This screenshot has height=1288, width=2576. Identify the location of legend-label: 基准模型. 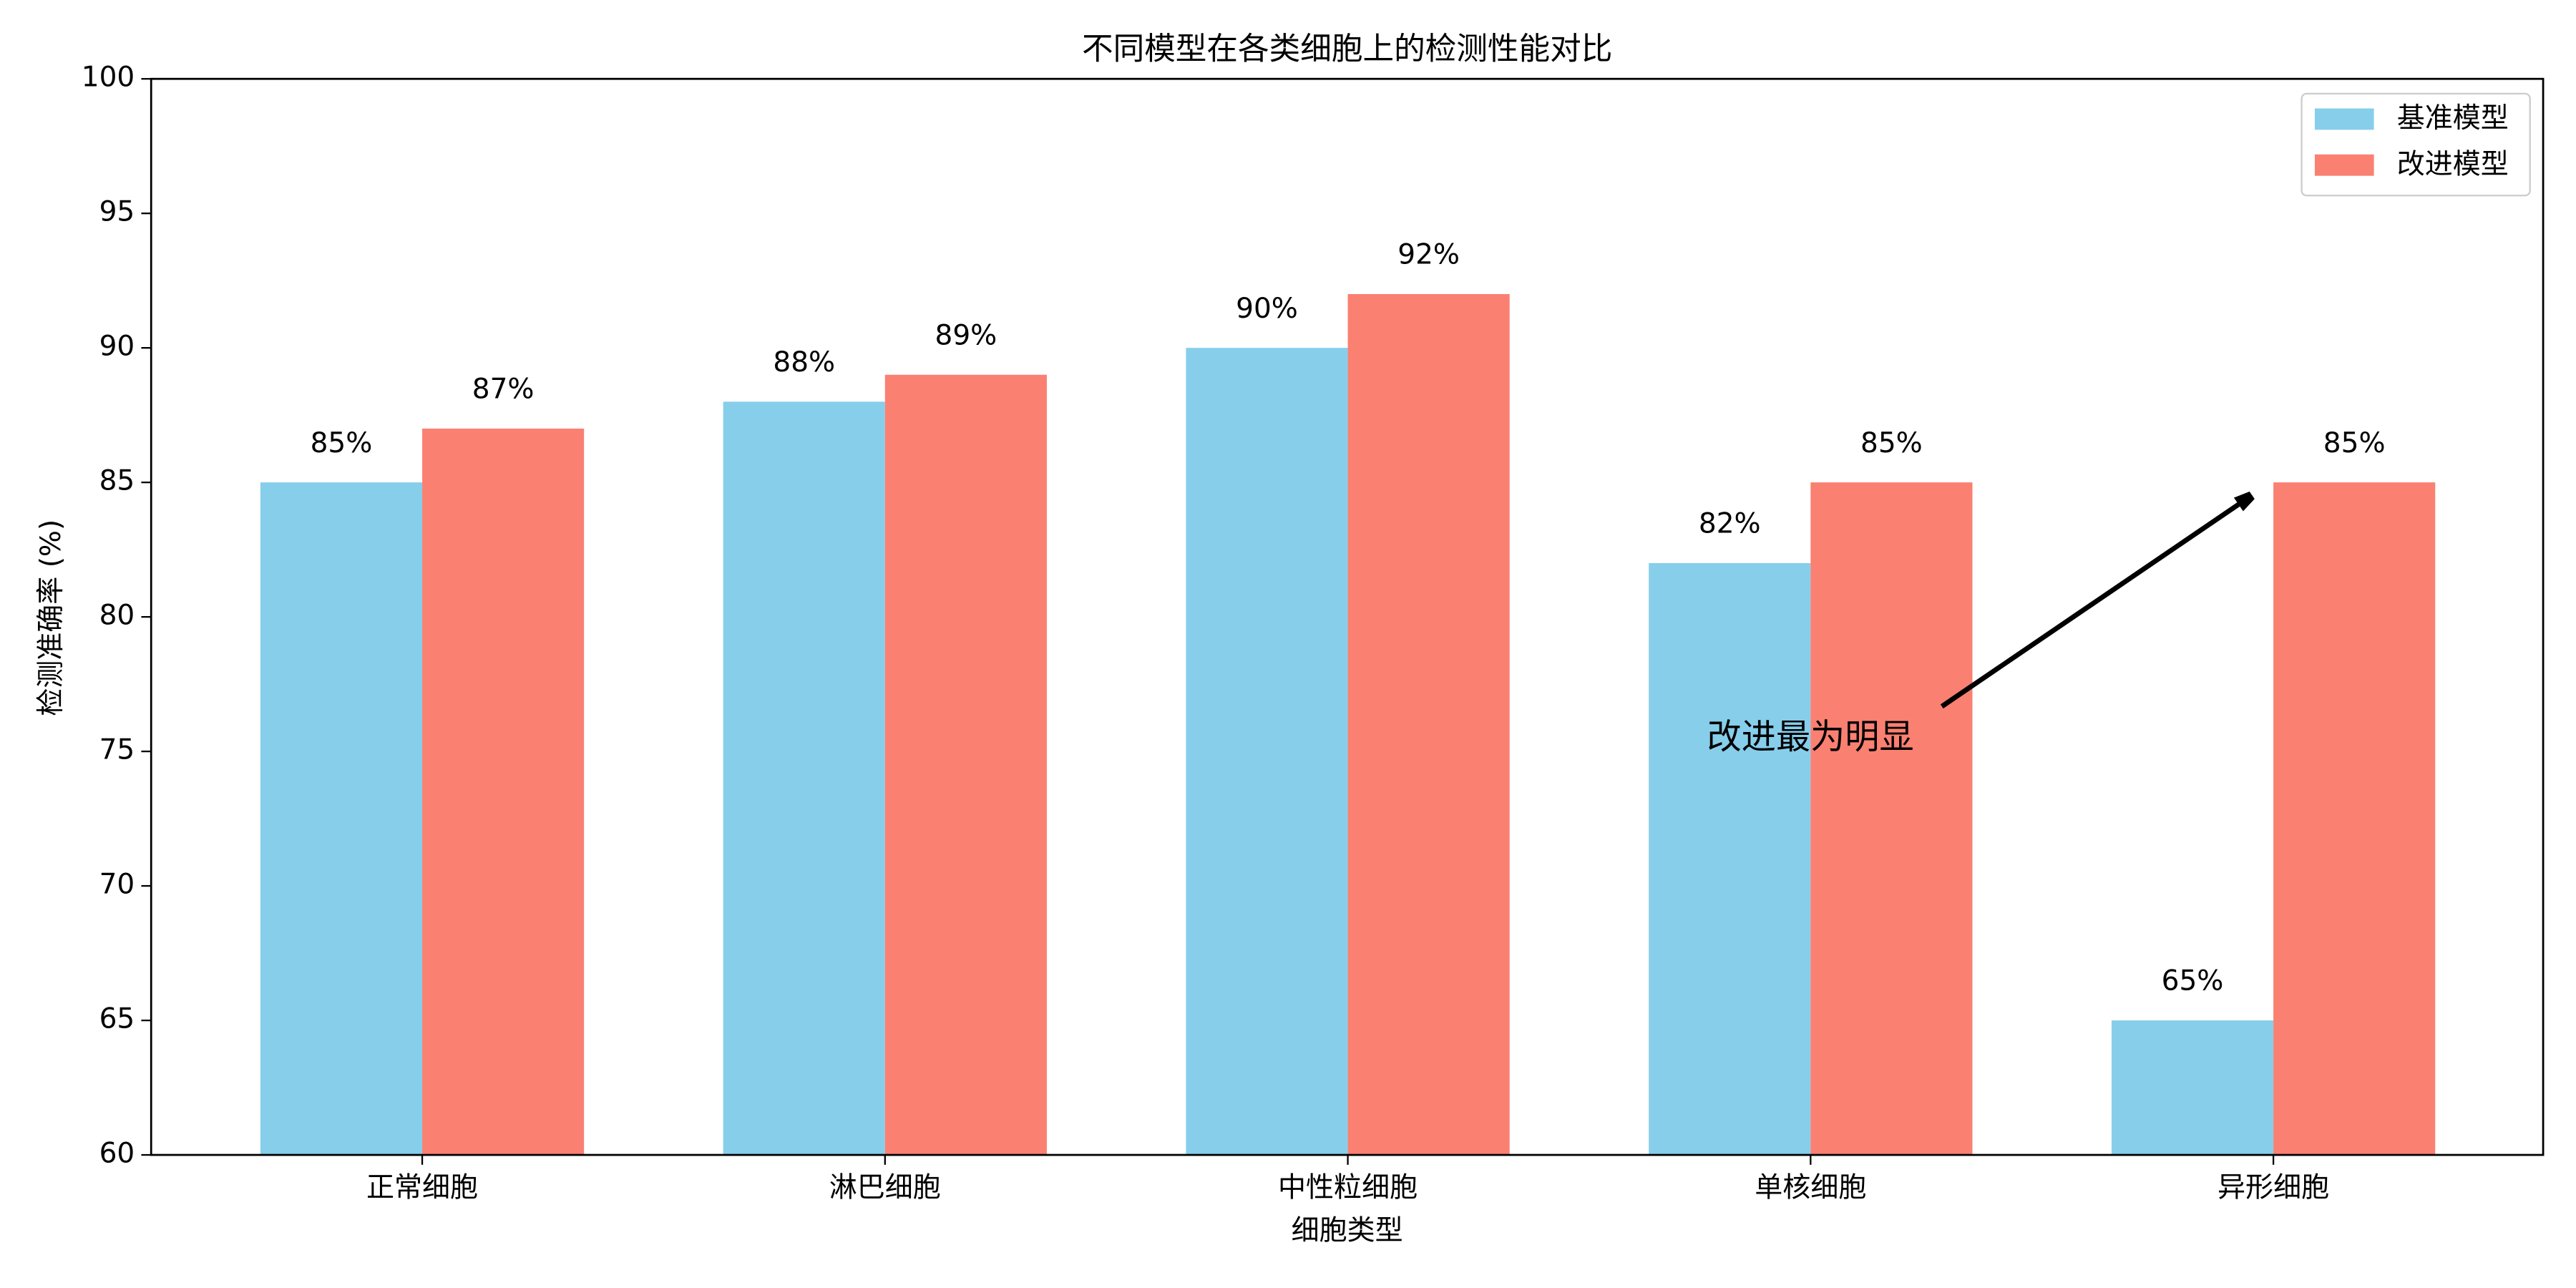
(2453, 118).